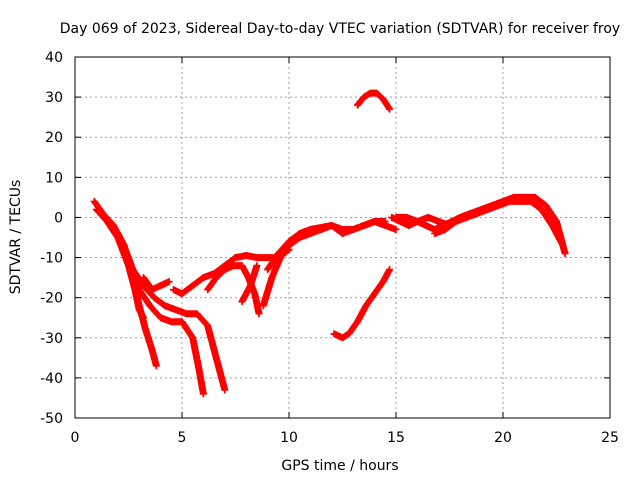 This screenshot has width=640, height=480. I want to click on y-tick-label: 10, so click(54, 178).